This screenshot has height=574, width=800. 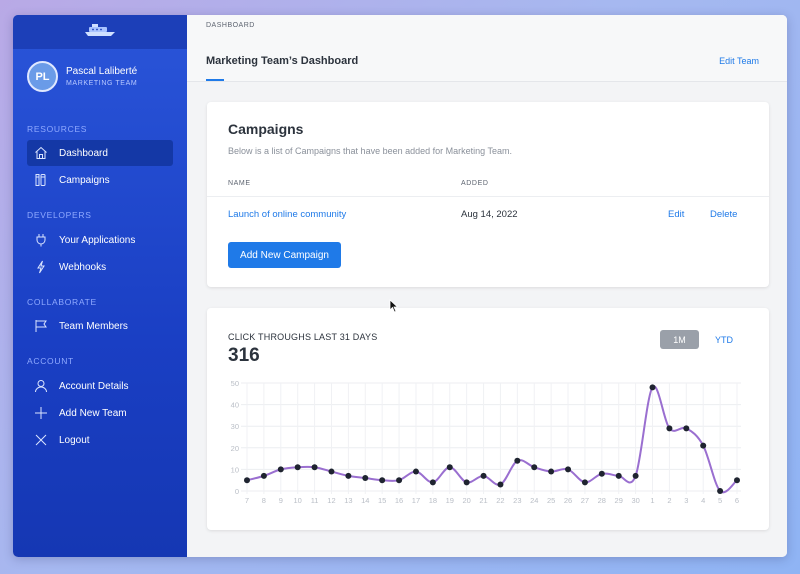 I want to click on x-tick-label: 3, so click(x=686, y=500).